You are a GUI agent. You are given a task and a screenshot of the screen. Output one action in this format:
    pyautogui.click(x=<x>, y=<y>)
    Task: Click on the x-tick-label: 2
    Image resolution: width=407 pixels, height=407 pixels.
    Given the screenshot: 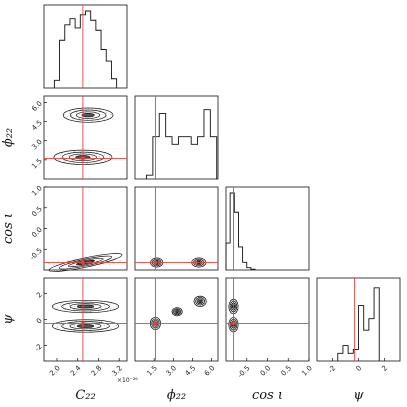 What is the action you would take?
    pyautogui.click(x=384, y=368)
    